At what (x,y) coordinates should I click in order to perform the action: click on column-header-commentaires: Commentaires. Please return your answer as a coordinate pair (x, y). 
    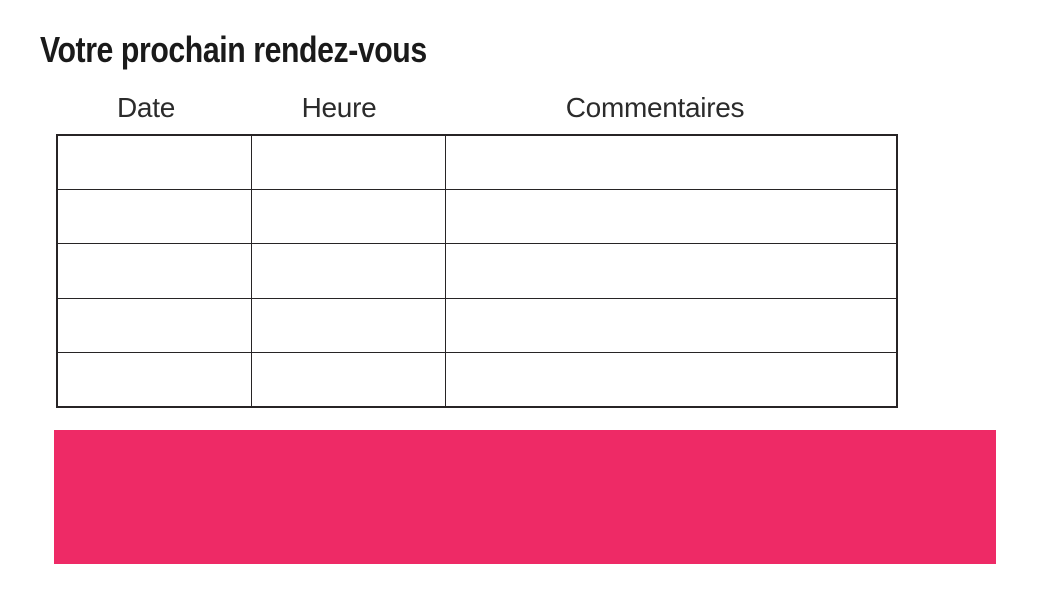
    Looking at the image, I should click on (655, 107).